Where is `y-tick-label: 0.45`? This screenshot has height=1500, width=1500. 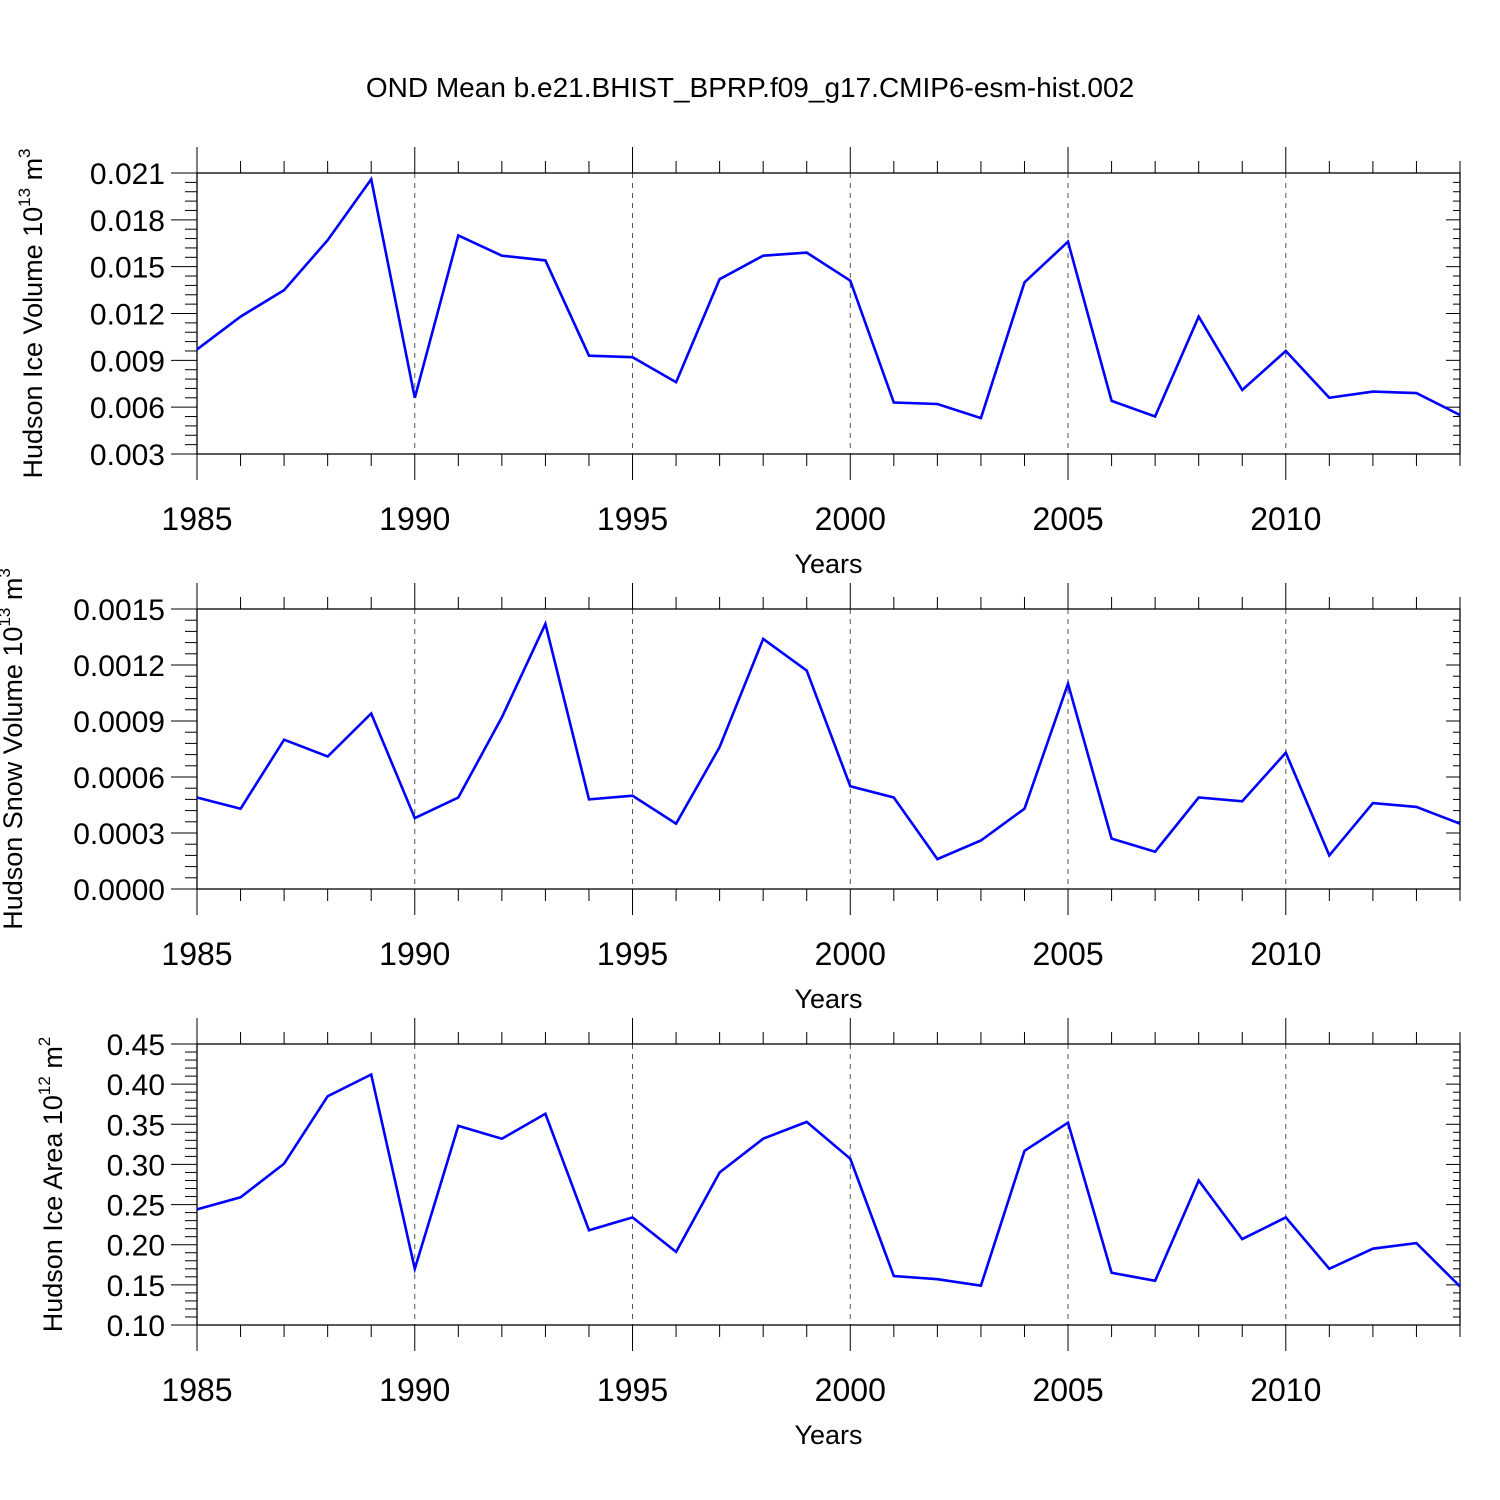
y-tick-label: 0.45 is located at coordinates (136, 1045).